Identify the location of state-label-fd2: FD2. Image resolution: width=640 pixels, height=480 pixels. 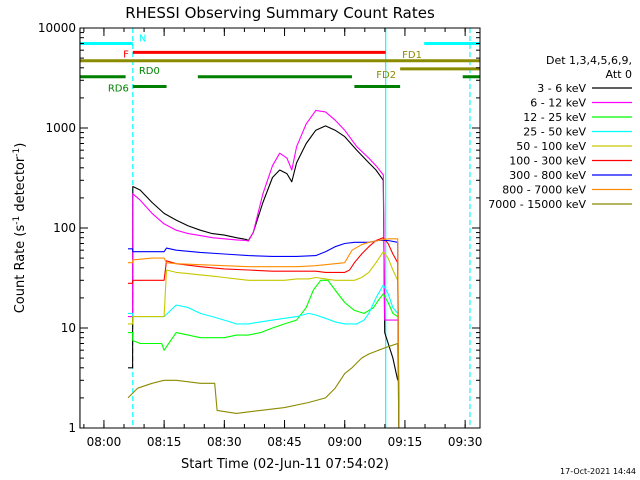
(386, 75).